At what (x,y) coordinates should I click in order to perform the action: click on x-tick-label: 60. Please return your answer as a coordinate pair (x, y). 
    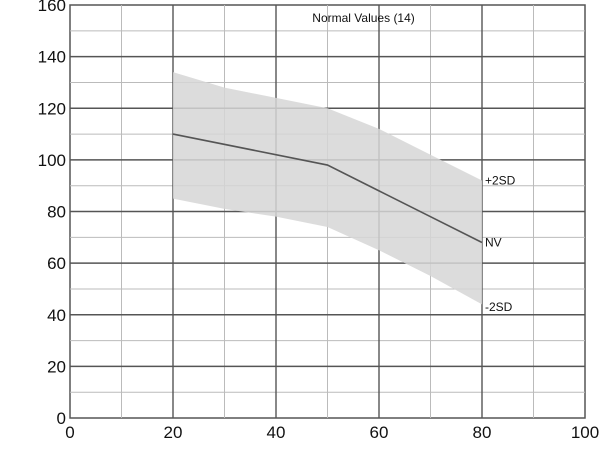
    Looking at the image, I should click on (379, 432).